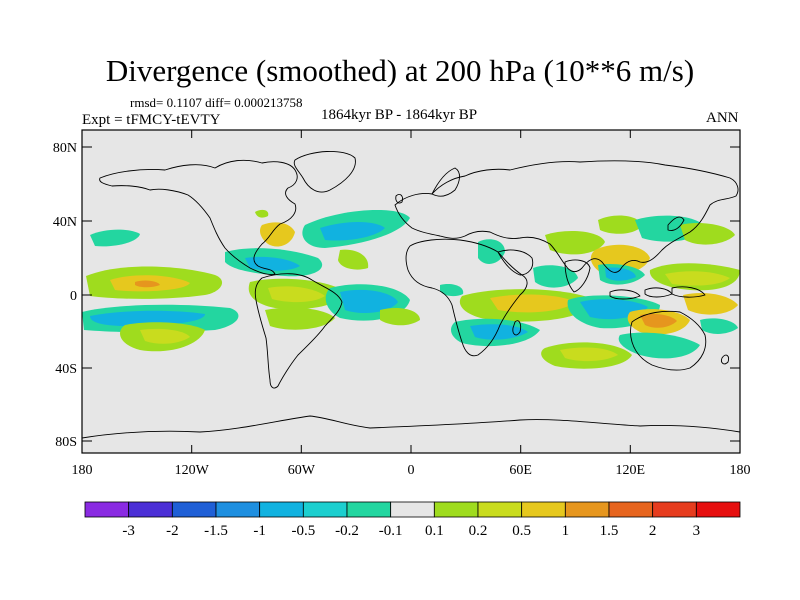  What do you see at coordinates (609, 531) in the screenshot?
I see `colorbar-label: 1.5` at bounding box center [609, 531].